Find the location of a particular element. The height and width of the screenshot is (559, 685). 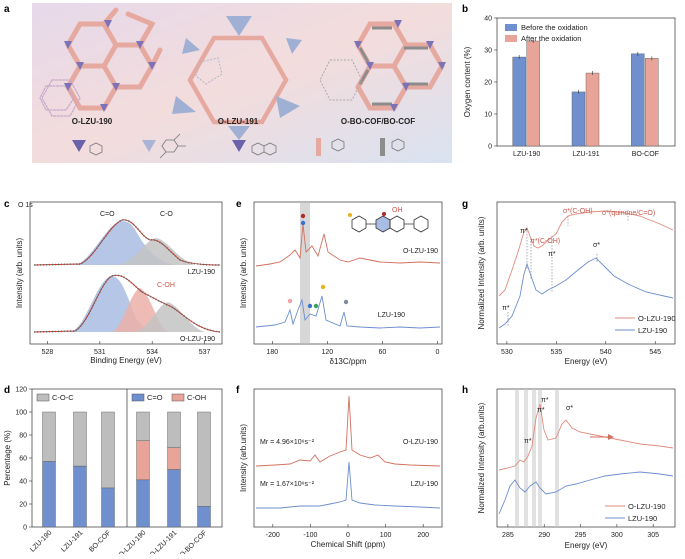

legend-lzu-190-h: LZU-190 is located at coordinates (642, 518).